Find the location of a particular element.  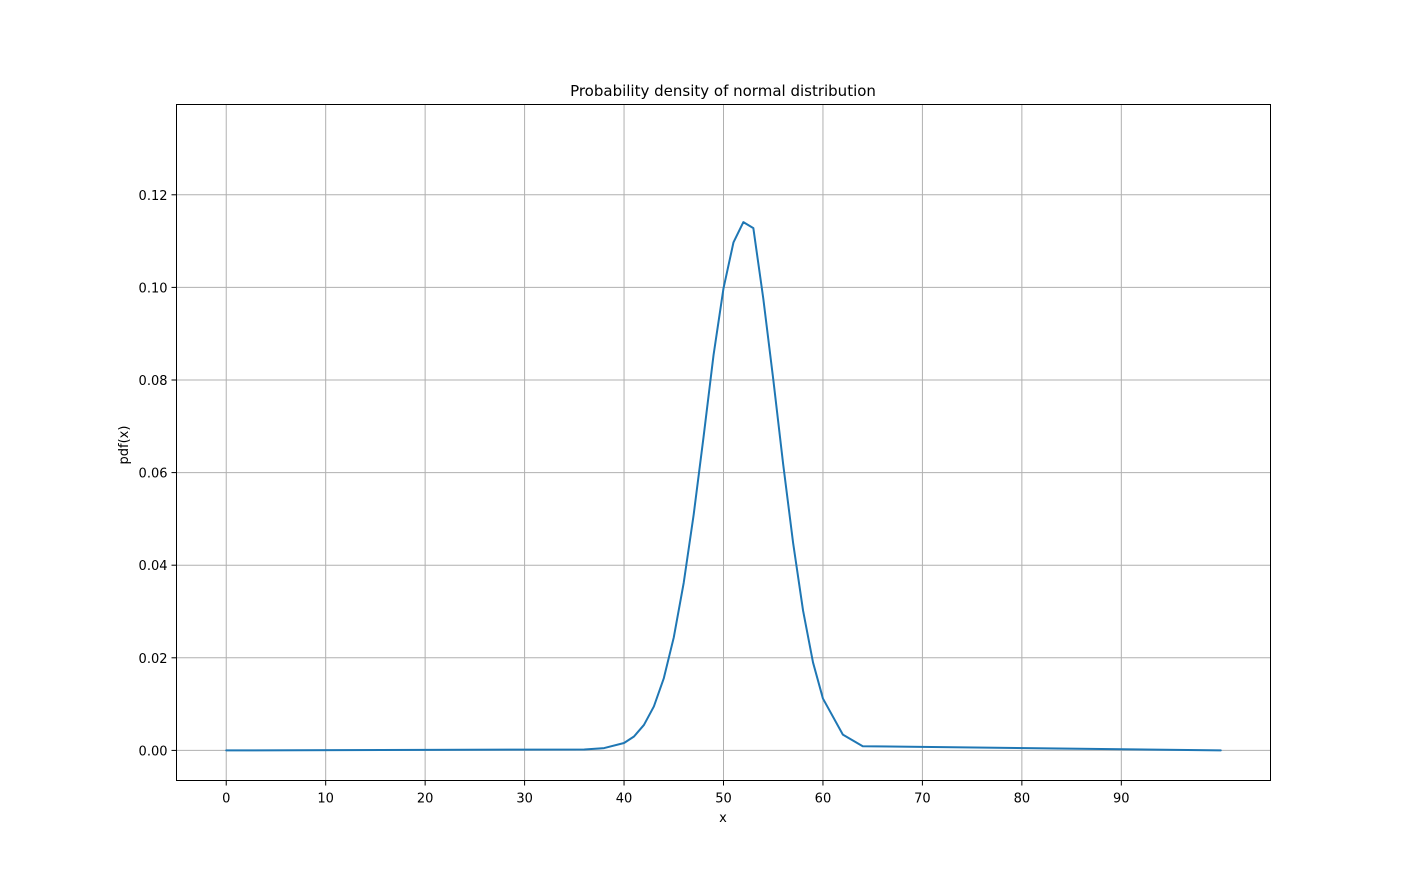

y-tick-label: 0.12 is located at coordinates (153, 196).